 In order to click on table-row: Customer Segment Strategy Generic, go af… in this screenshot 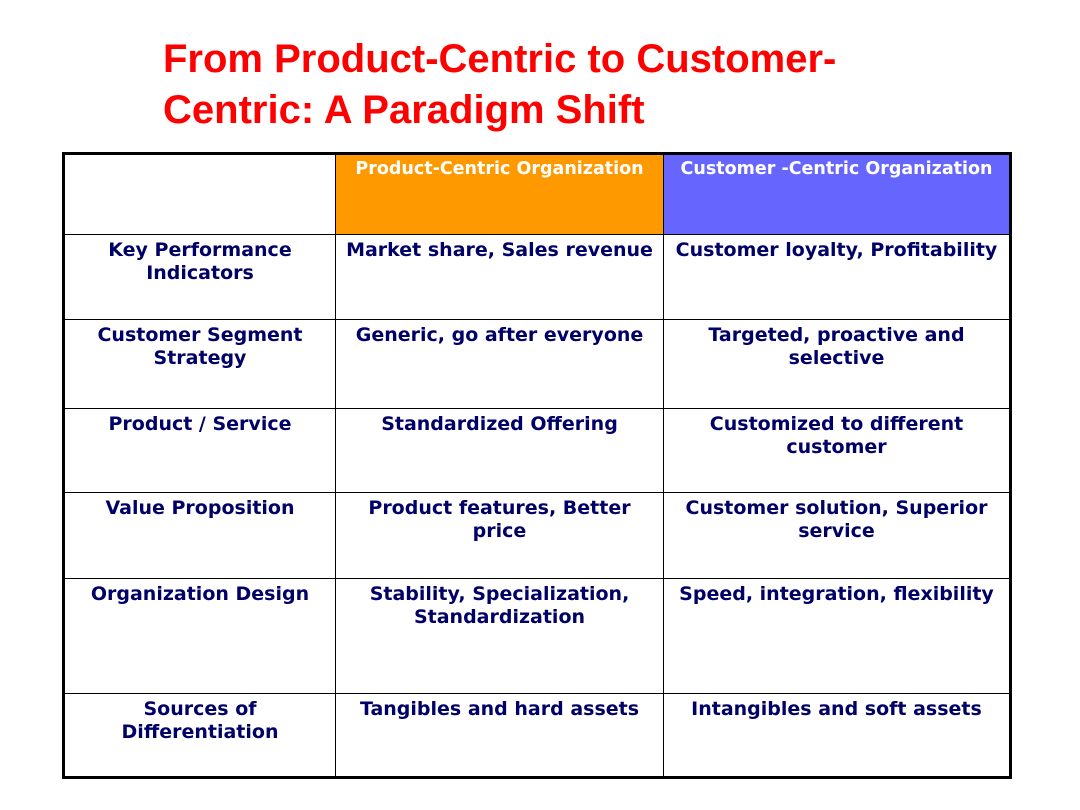, I will do `click(537, 364)`.